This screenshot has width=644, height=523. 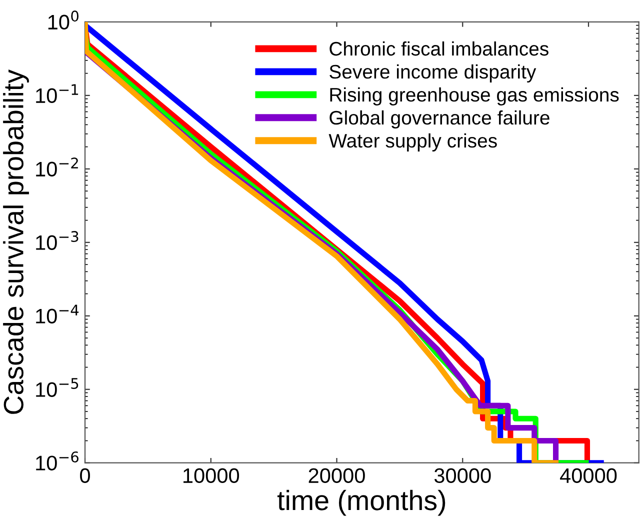 I want to click on legend-label: Water supply crises, so click(x=412, y=142).